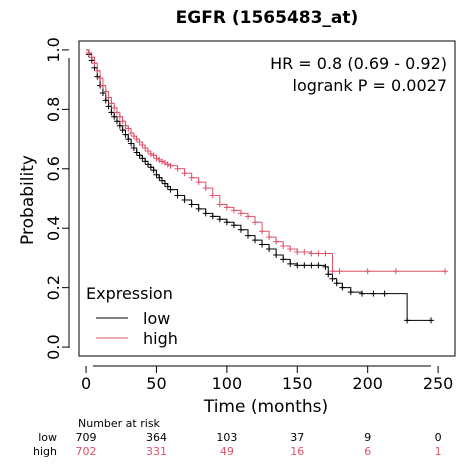 This screenshot has height=473, width=473. I want to click on risk-count-low: 0, so click(438, 437).